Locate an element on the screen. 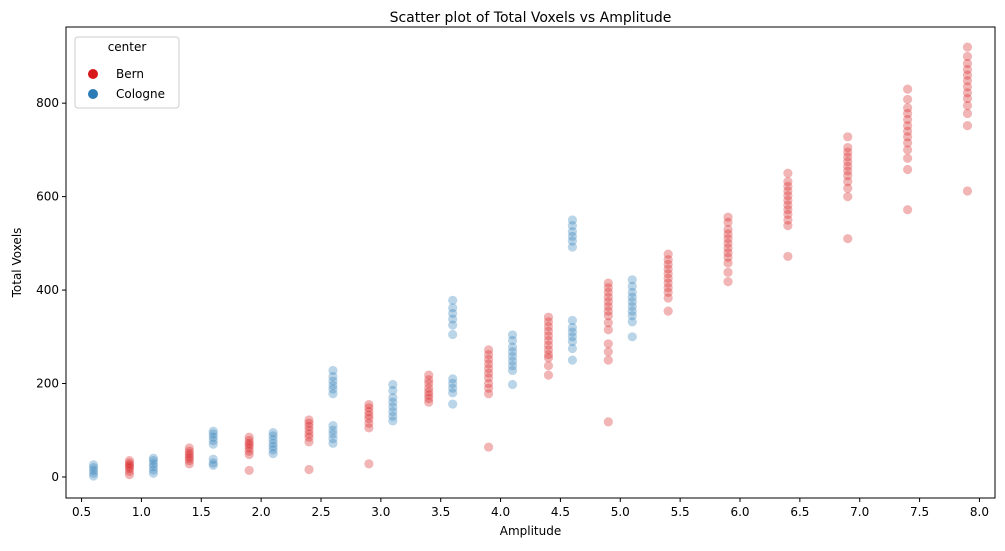 Image resolution: width=1005 pixels, height=551 pixels. legend: center Bern Cologne is located at coordinates (127, 72).